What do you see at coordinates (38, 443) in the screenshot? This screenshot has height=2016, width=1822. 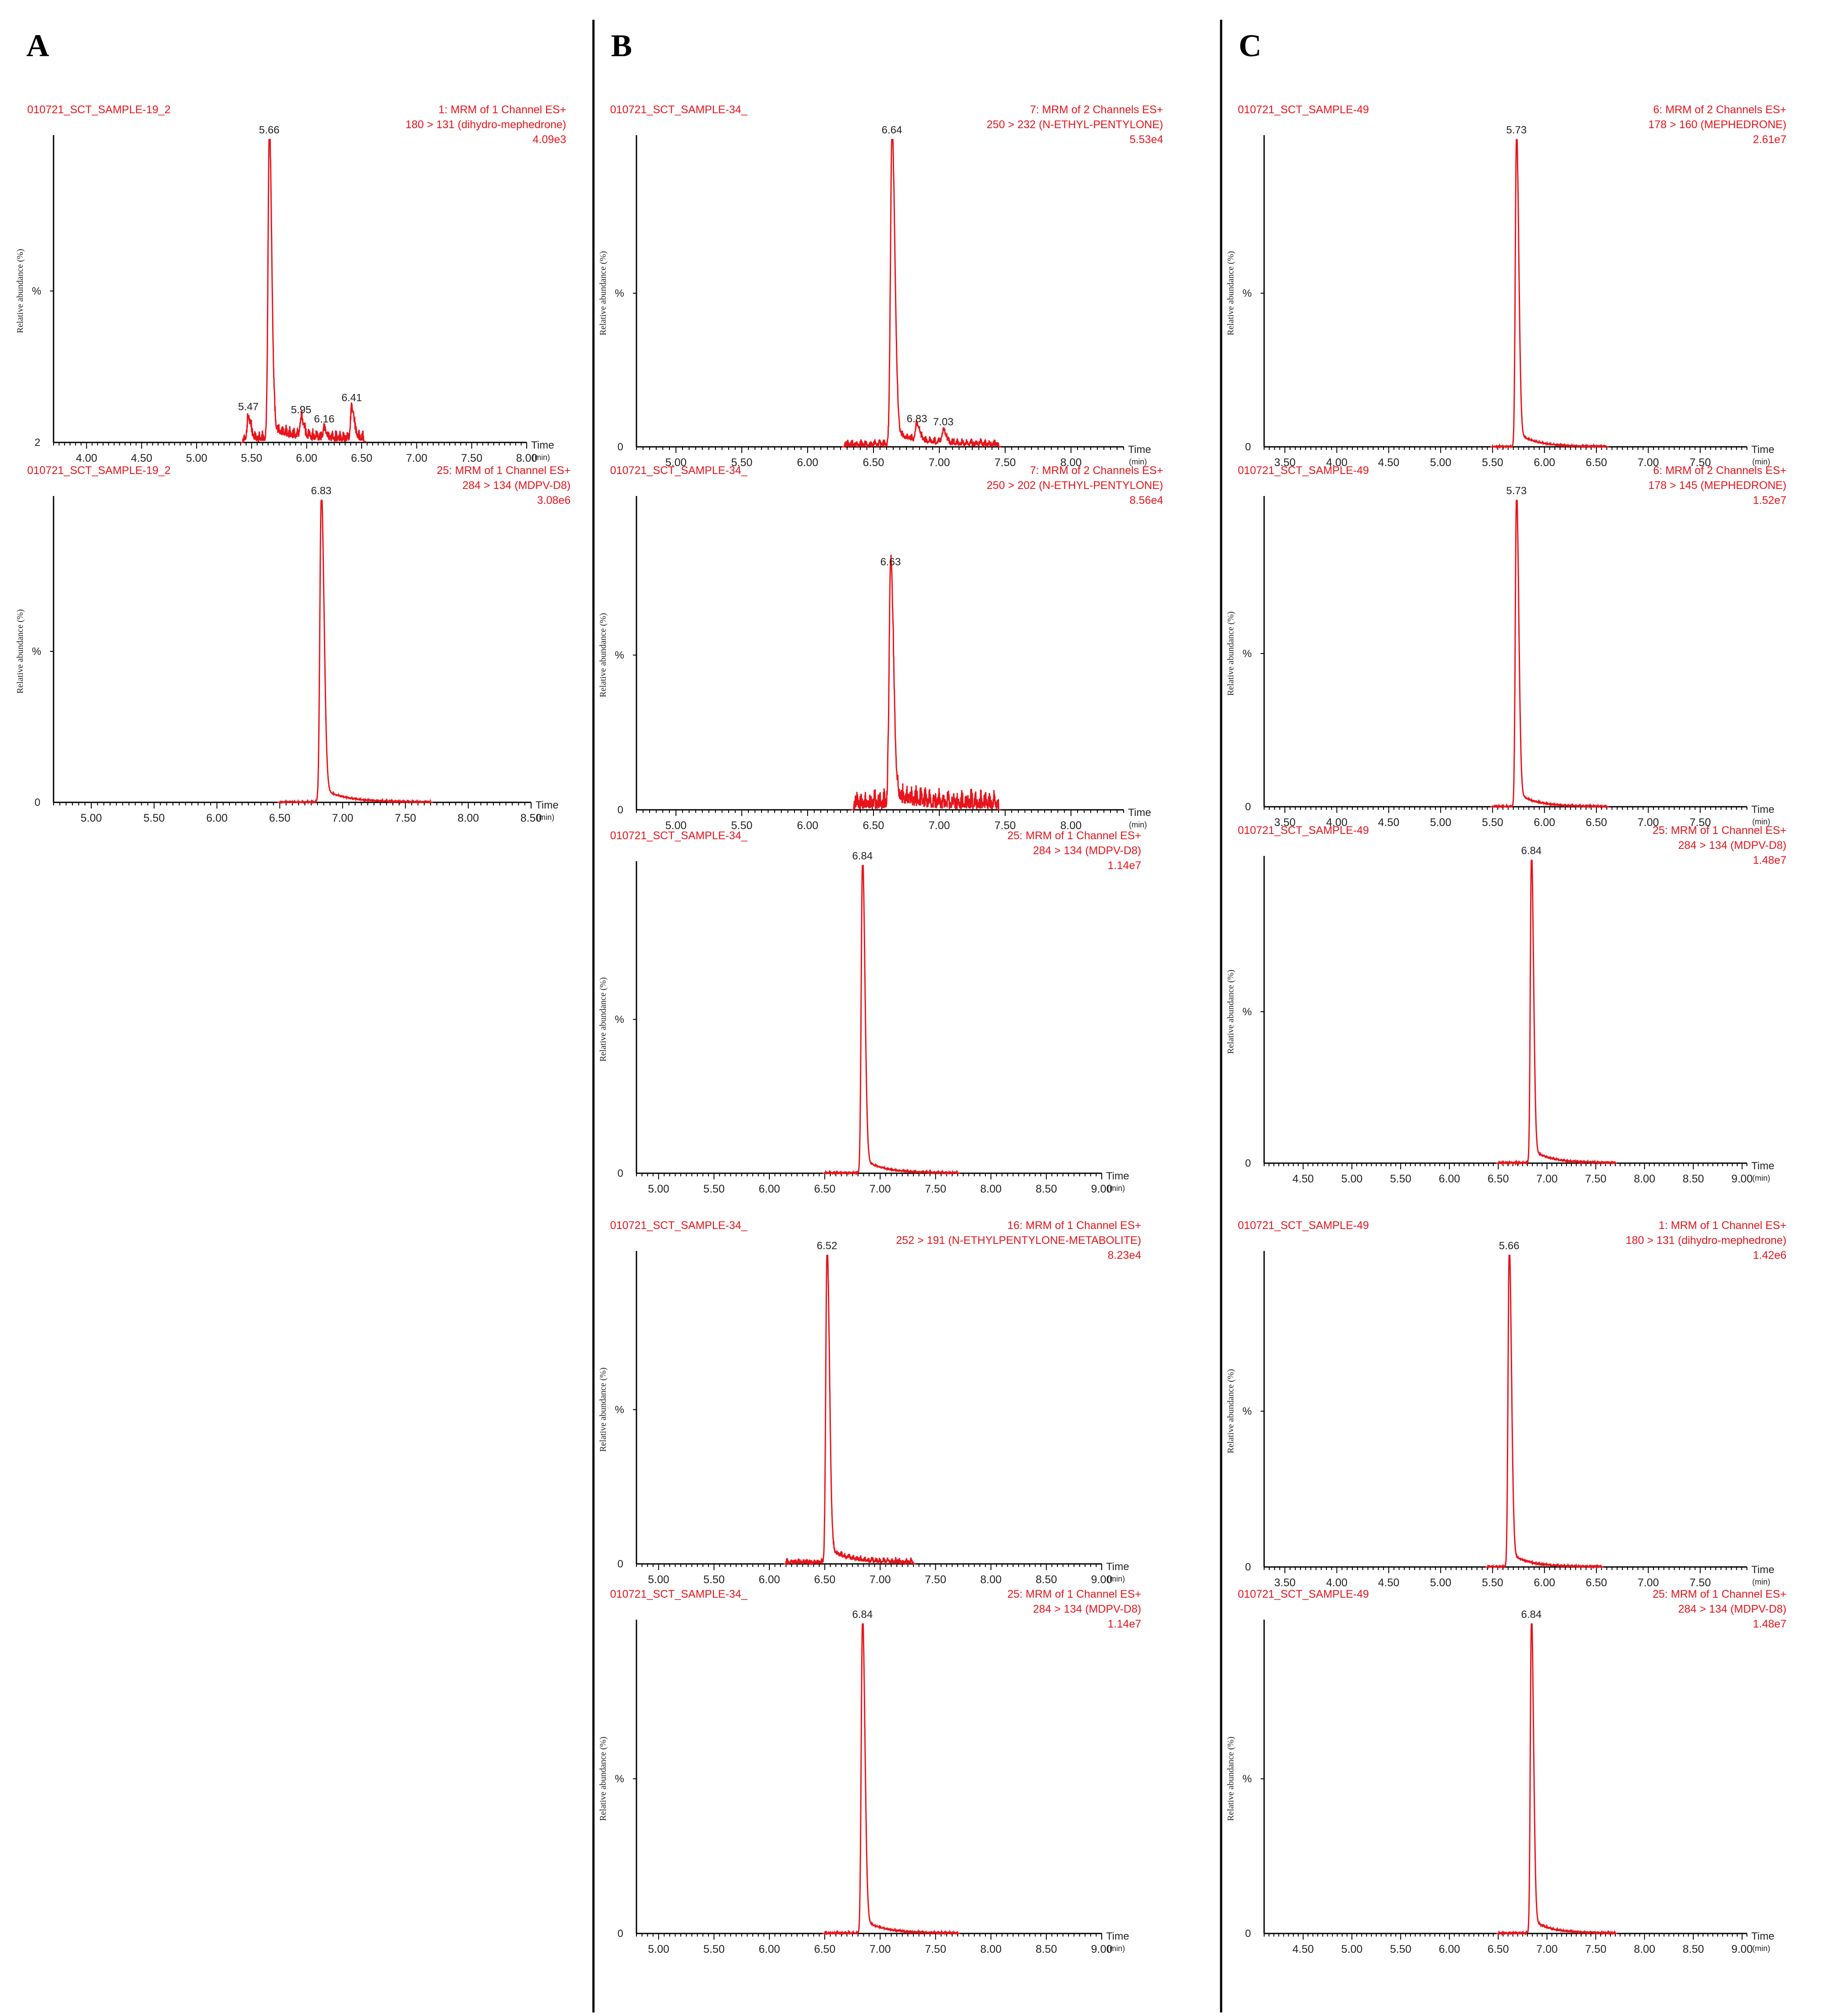 I see `y-base-label: 2` at bounding box center [38, 443].